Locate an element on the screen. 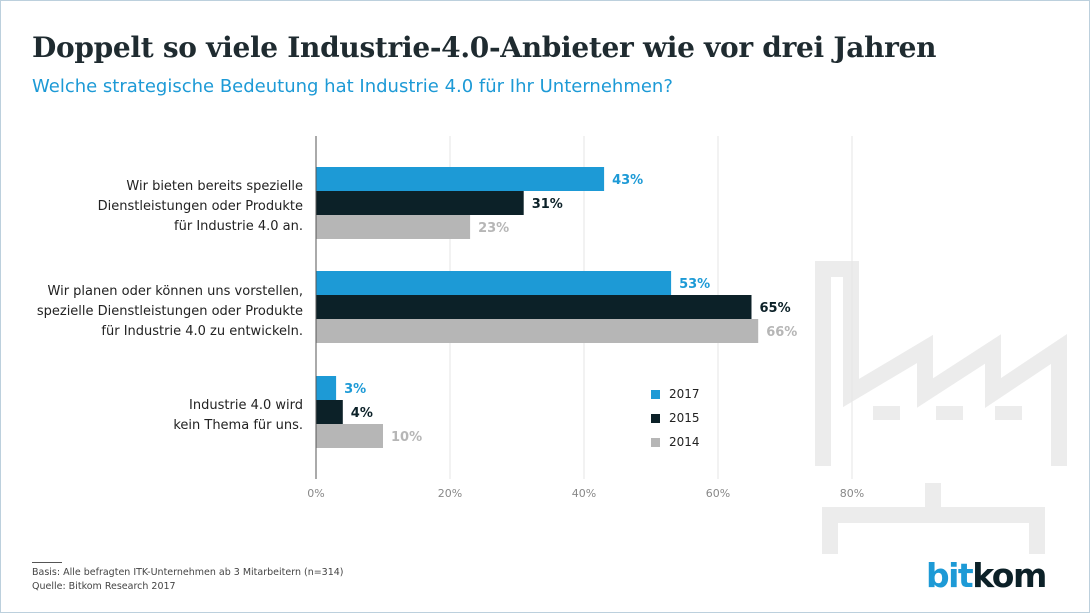 The height and width of the screenshot is (613, 1090). x-tick-label: 20% is located at coordinates (450, 493).